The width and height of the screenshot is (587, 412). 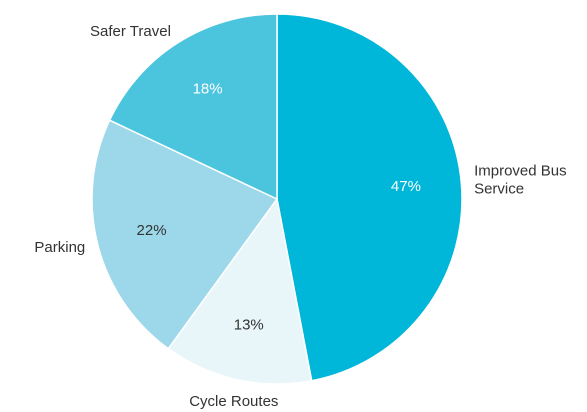 What do you see at coordinates (499, 188) in the screenshot?
I see `category-label-line: Service` at bounding box center [499, 188].